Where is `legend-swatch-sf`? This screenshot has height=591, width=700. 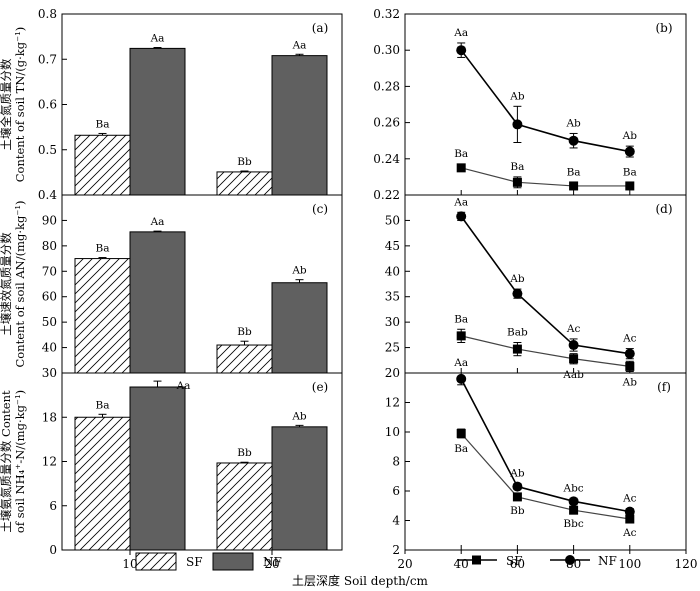
legend-swatch-sf is located at coordinates (156, 561).